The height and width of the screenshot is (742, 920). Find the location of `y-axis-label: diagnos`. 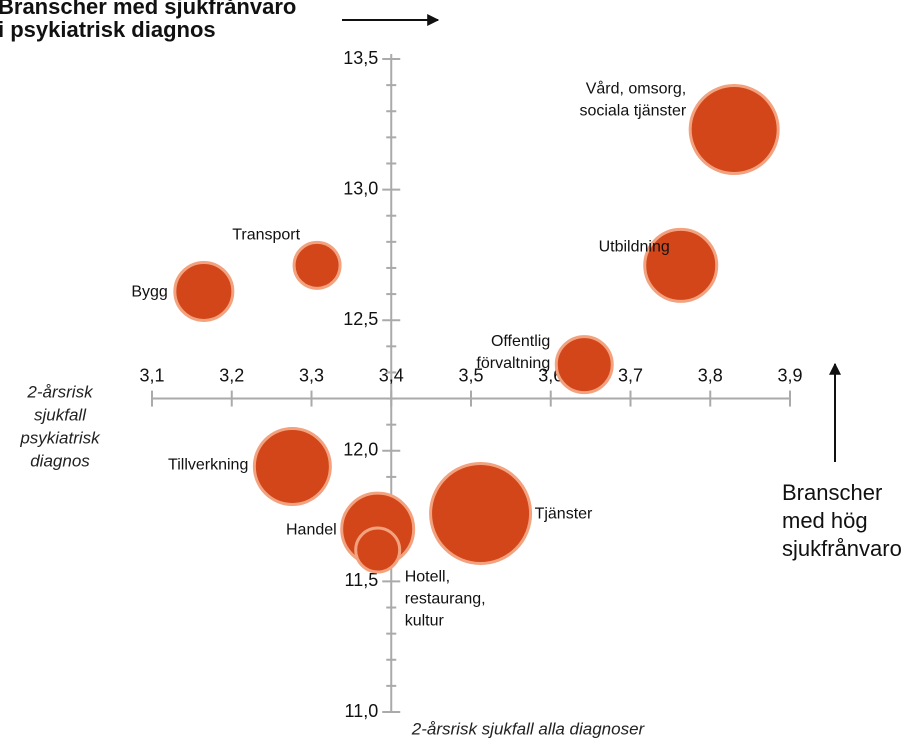

y-axis-label: diagnos is located at coordinates (60, 460).